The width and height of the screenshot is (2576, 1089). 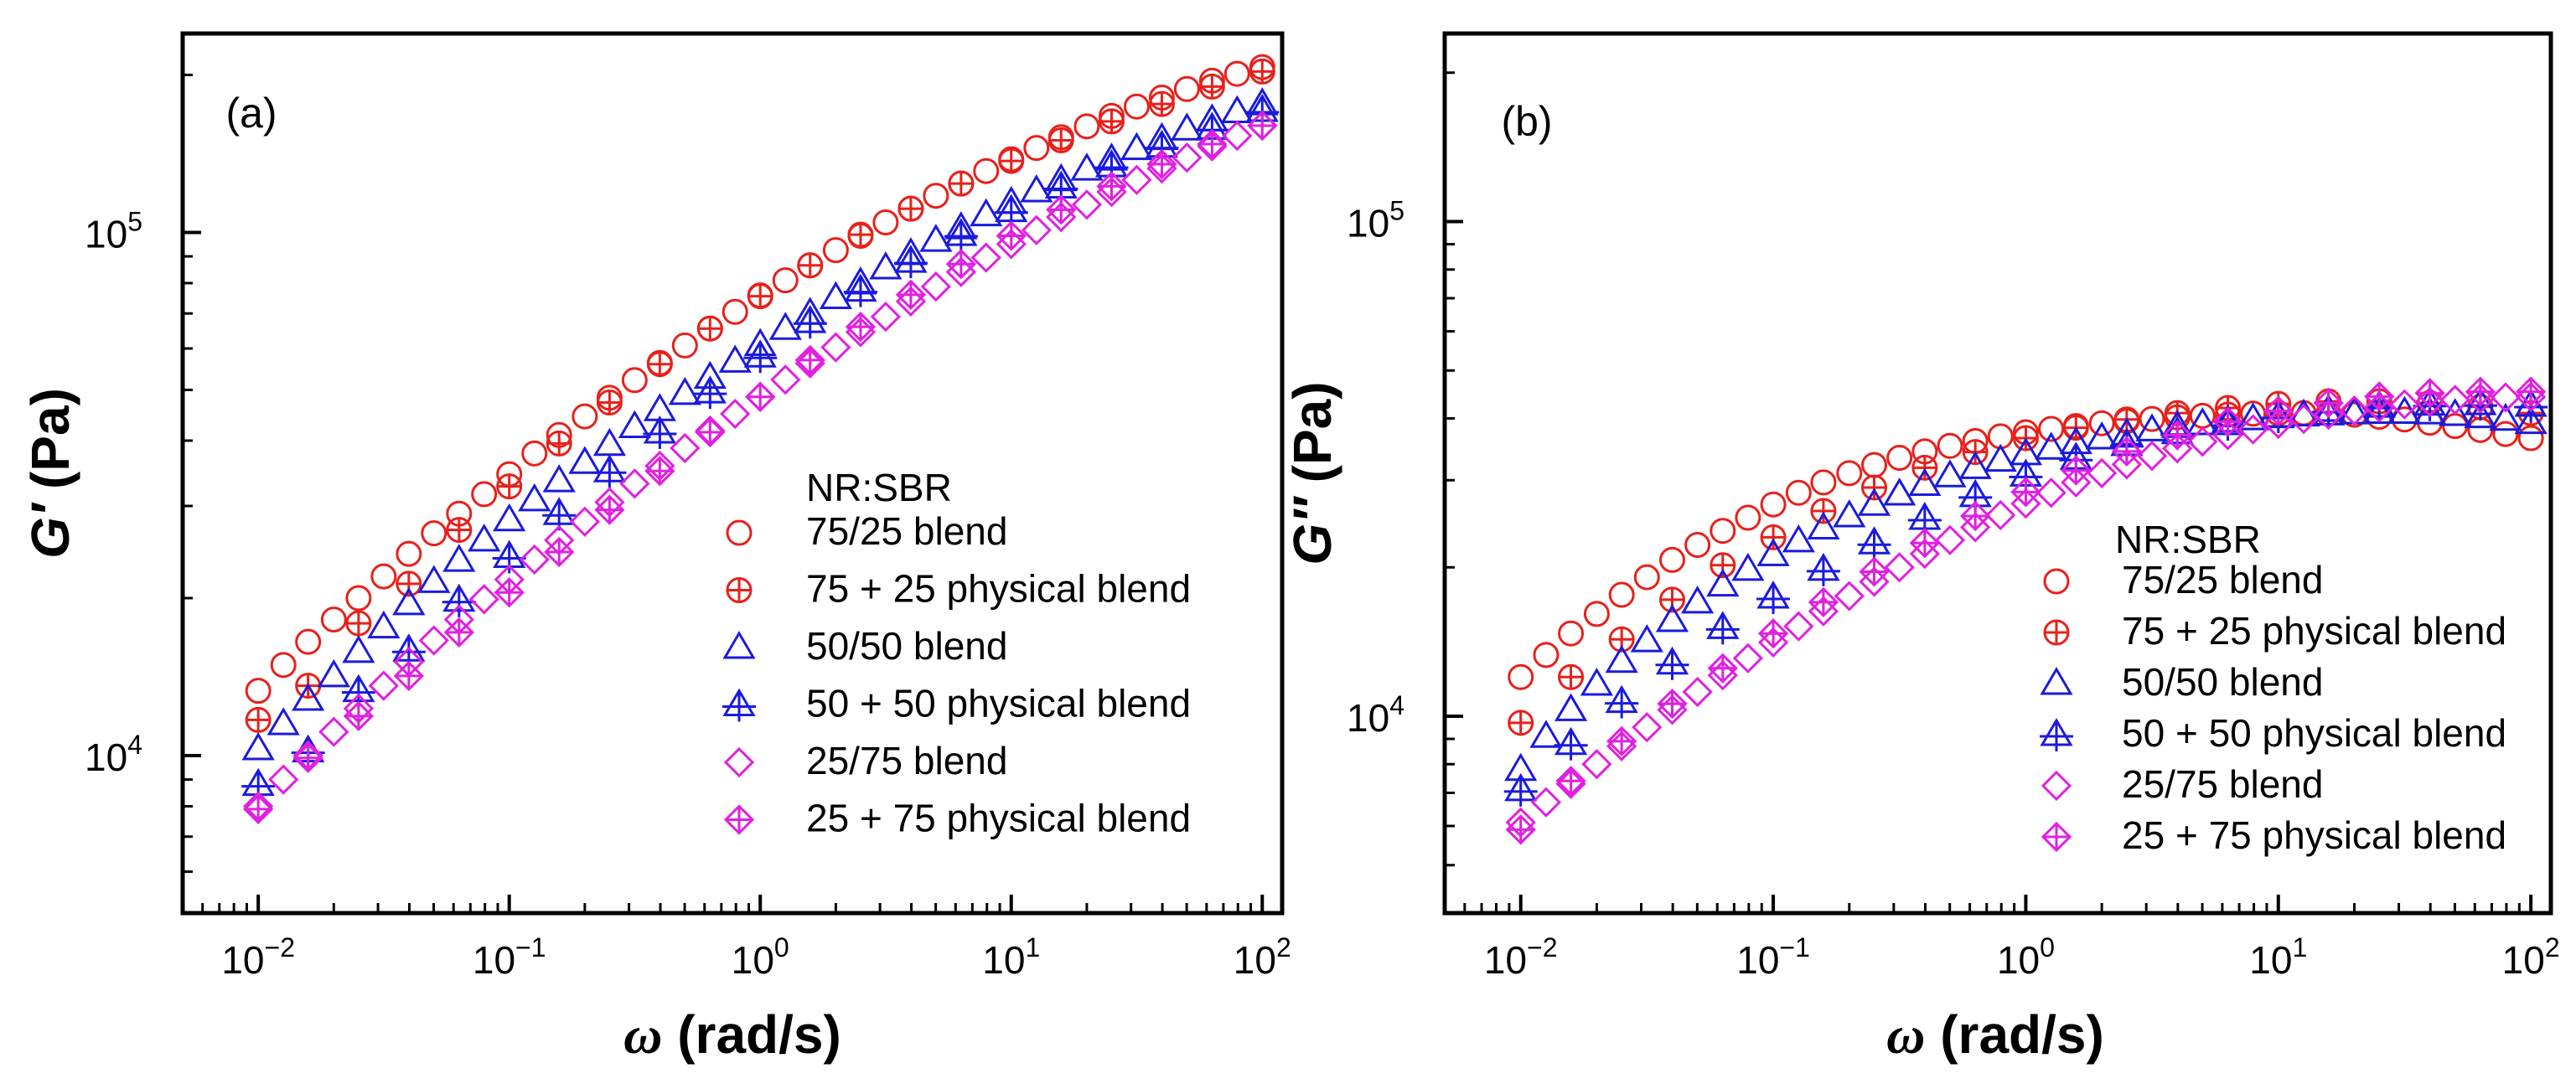 I want to click on legend-label: 75/25 blend, so click(x=2222, y=579).